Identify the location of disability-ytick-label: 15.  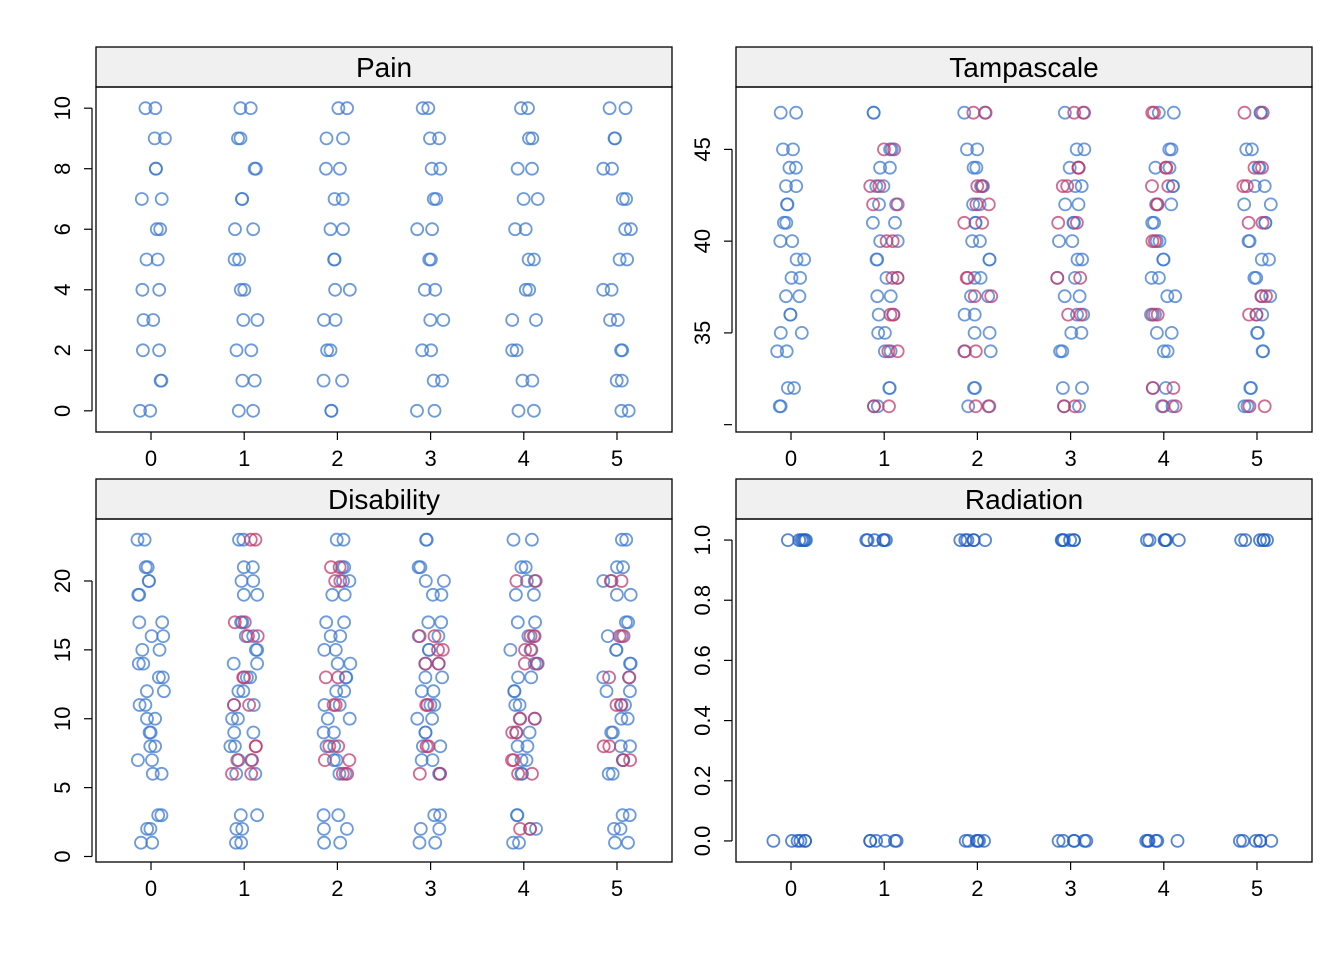
(62, 650).